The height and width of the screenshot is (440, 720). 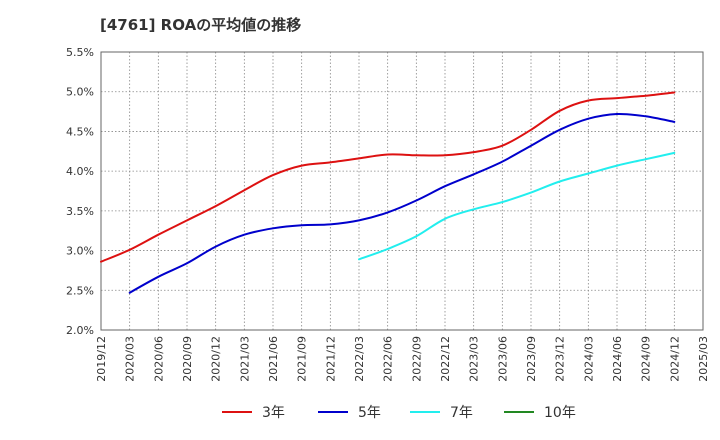 I want to click on x-tick-label: 2022/12, so click(x=445, y=359).